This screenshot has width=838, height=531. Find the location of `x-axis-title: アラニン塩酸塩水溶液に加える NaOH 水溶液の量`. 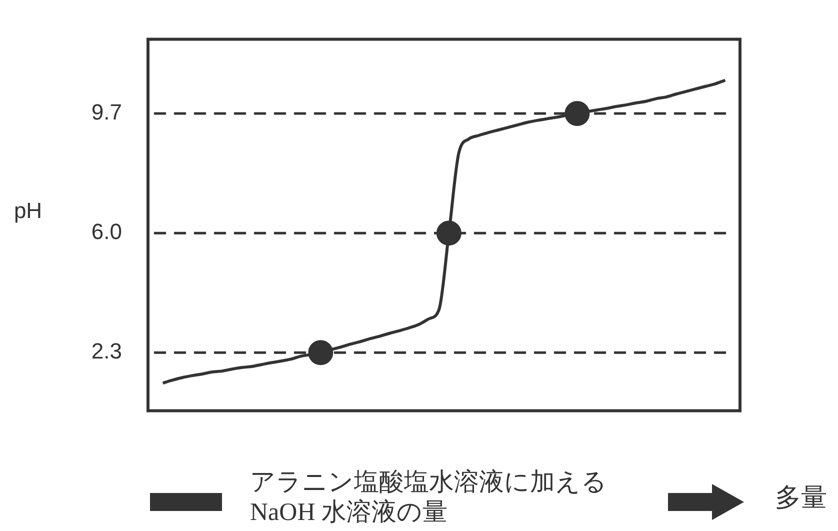

x-axis-title: アラニン塩酸塩水溶液に加える NaOH 水溶液の量 is located at coordinates (428, 498).